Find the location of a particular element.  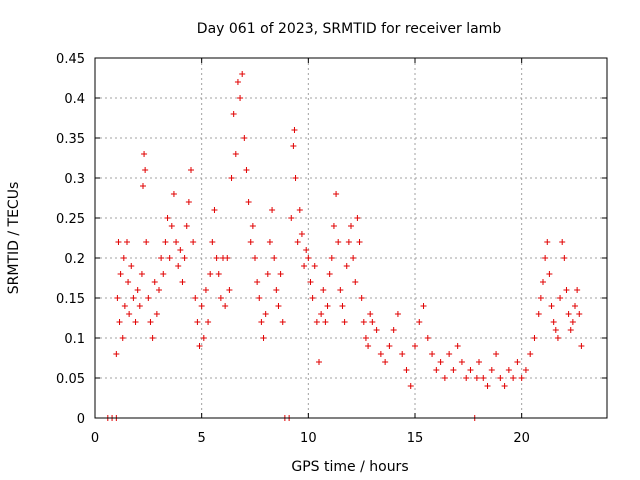

y-tick-label: 0.25 is located at coordinates (70, 219).